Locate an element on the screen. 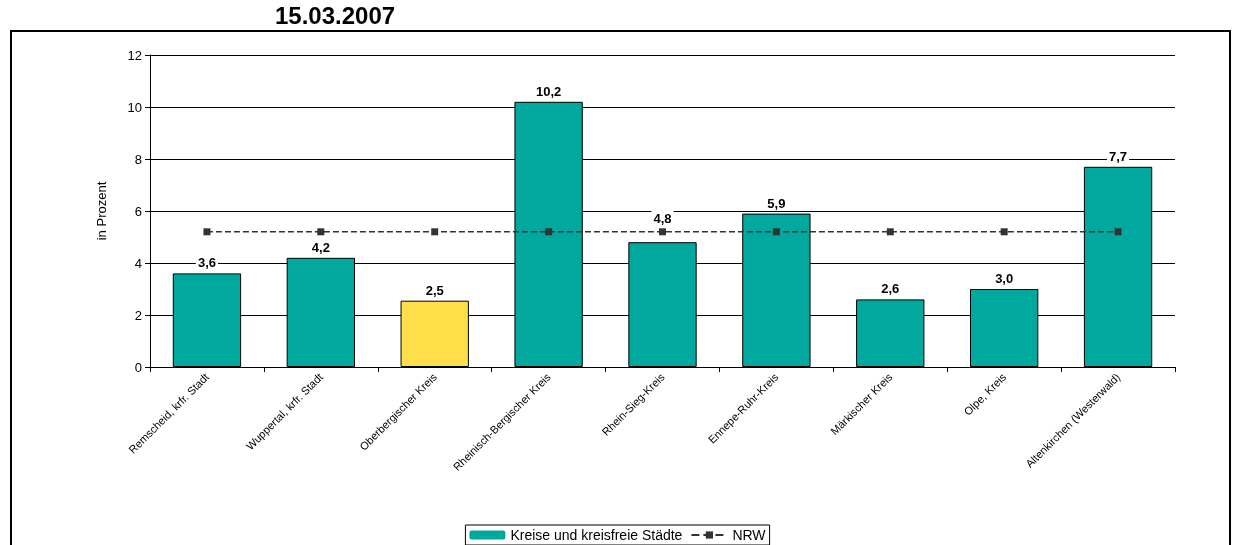  data-label: 3,0 is located at coordinates (1004, 278).